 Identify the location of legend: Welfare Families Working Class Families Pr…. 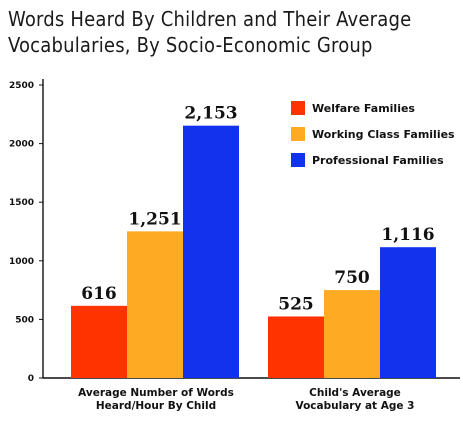
(373, 134).